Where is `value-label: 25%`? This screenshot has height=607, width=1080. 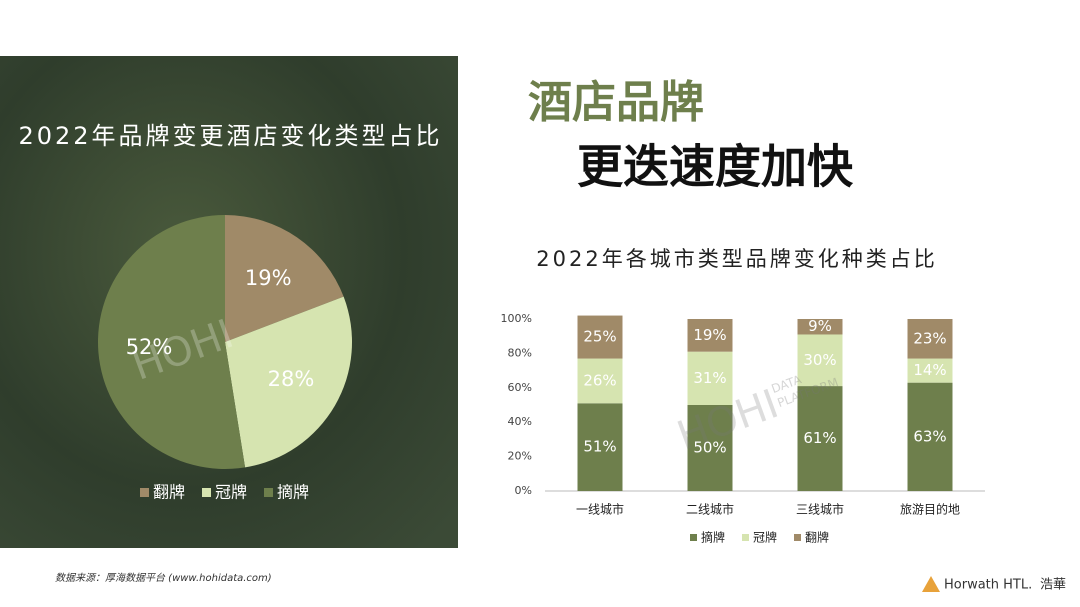
value-label: 25% is located at coordinates (599, 337).